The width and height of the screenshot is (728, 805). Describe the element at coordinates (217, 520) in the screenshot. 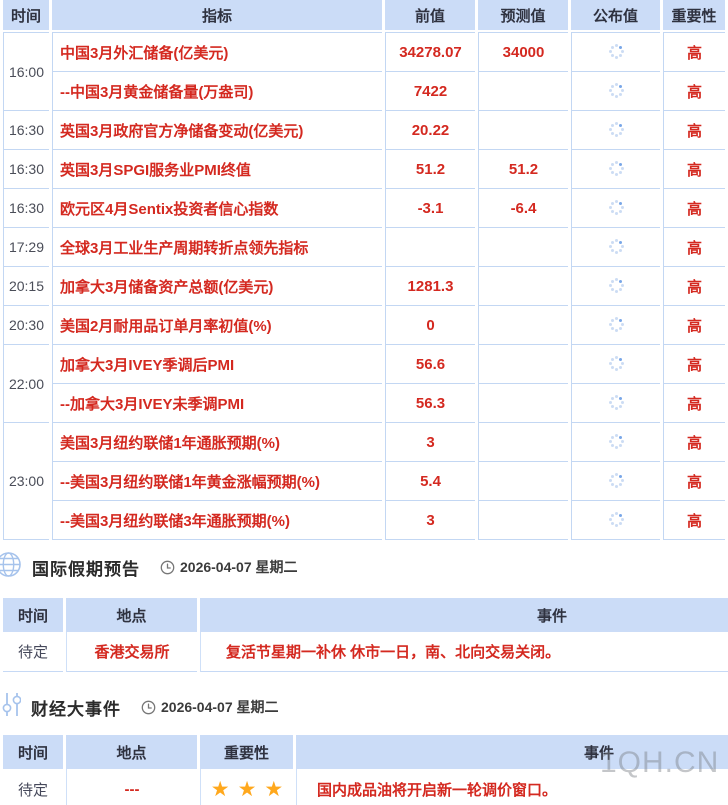

I see `indicator-cell: --美国3月纽约联储3年通胀预期(%)` at that location.